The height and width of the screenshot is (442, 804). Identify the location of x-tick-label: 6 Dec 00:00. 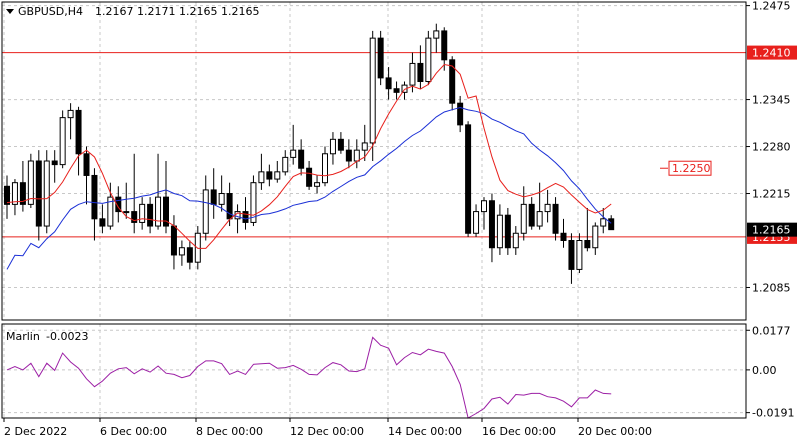
(133, 431).